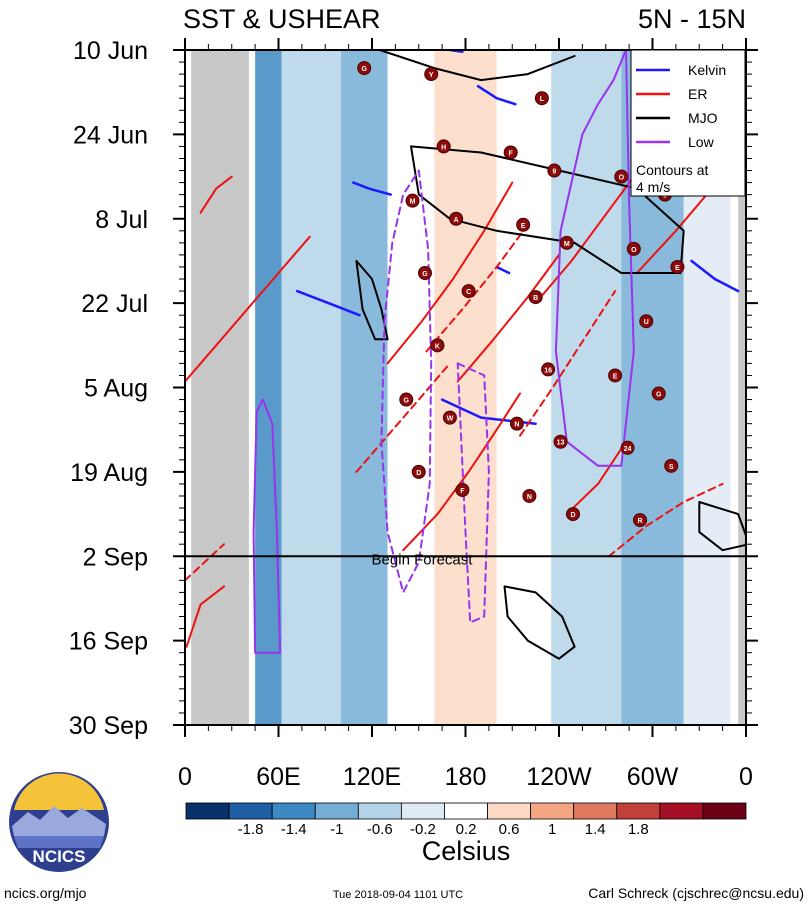  What do you see at coordinates (640, 521) in the screenshot?
I see `storm-symbol-label: R` at bounding box center [640, 521].